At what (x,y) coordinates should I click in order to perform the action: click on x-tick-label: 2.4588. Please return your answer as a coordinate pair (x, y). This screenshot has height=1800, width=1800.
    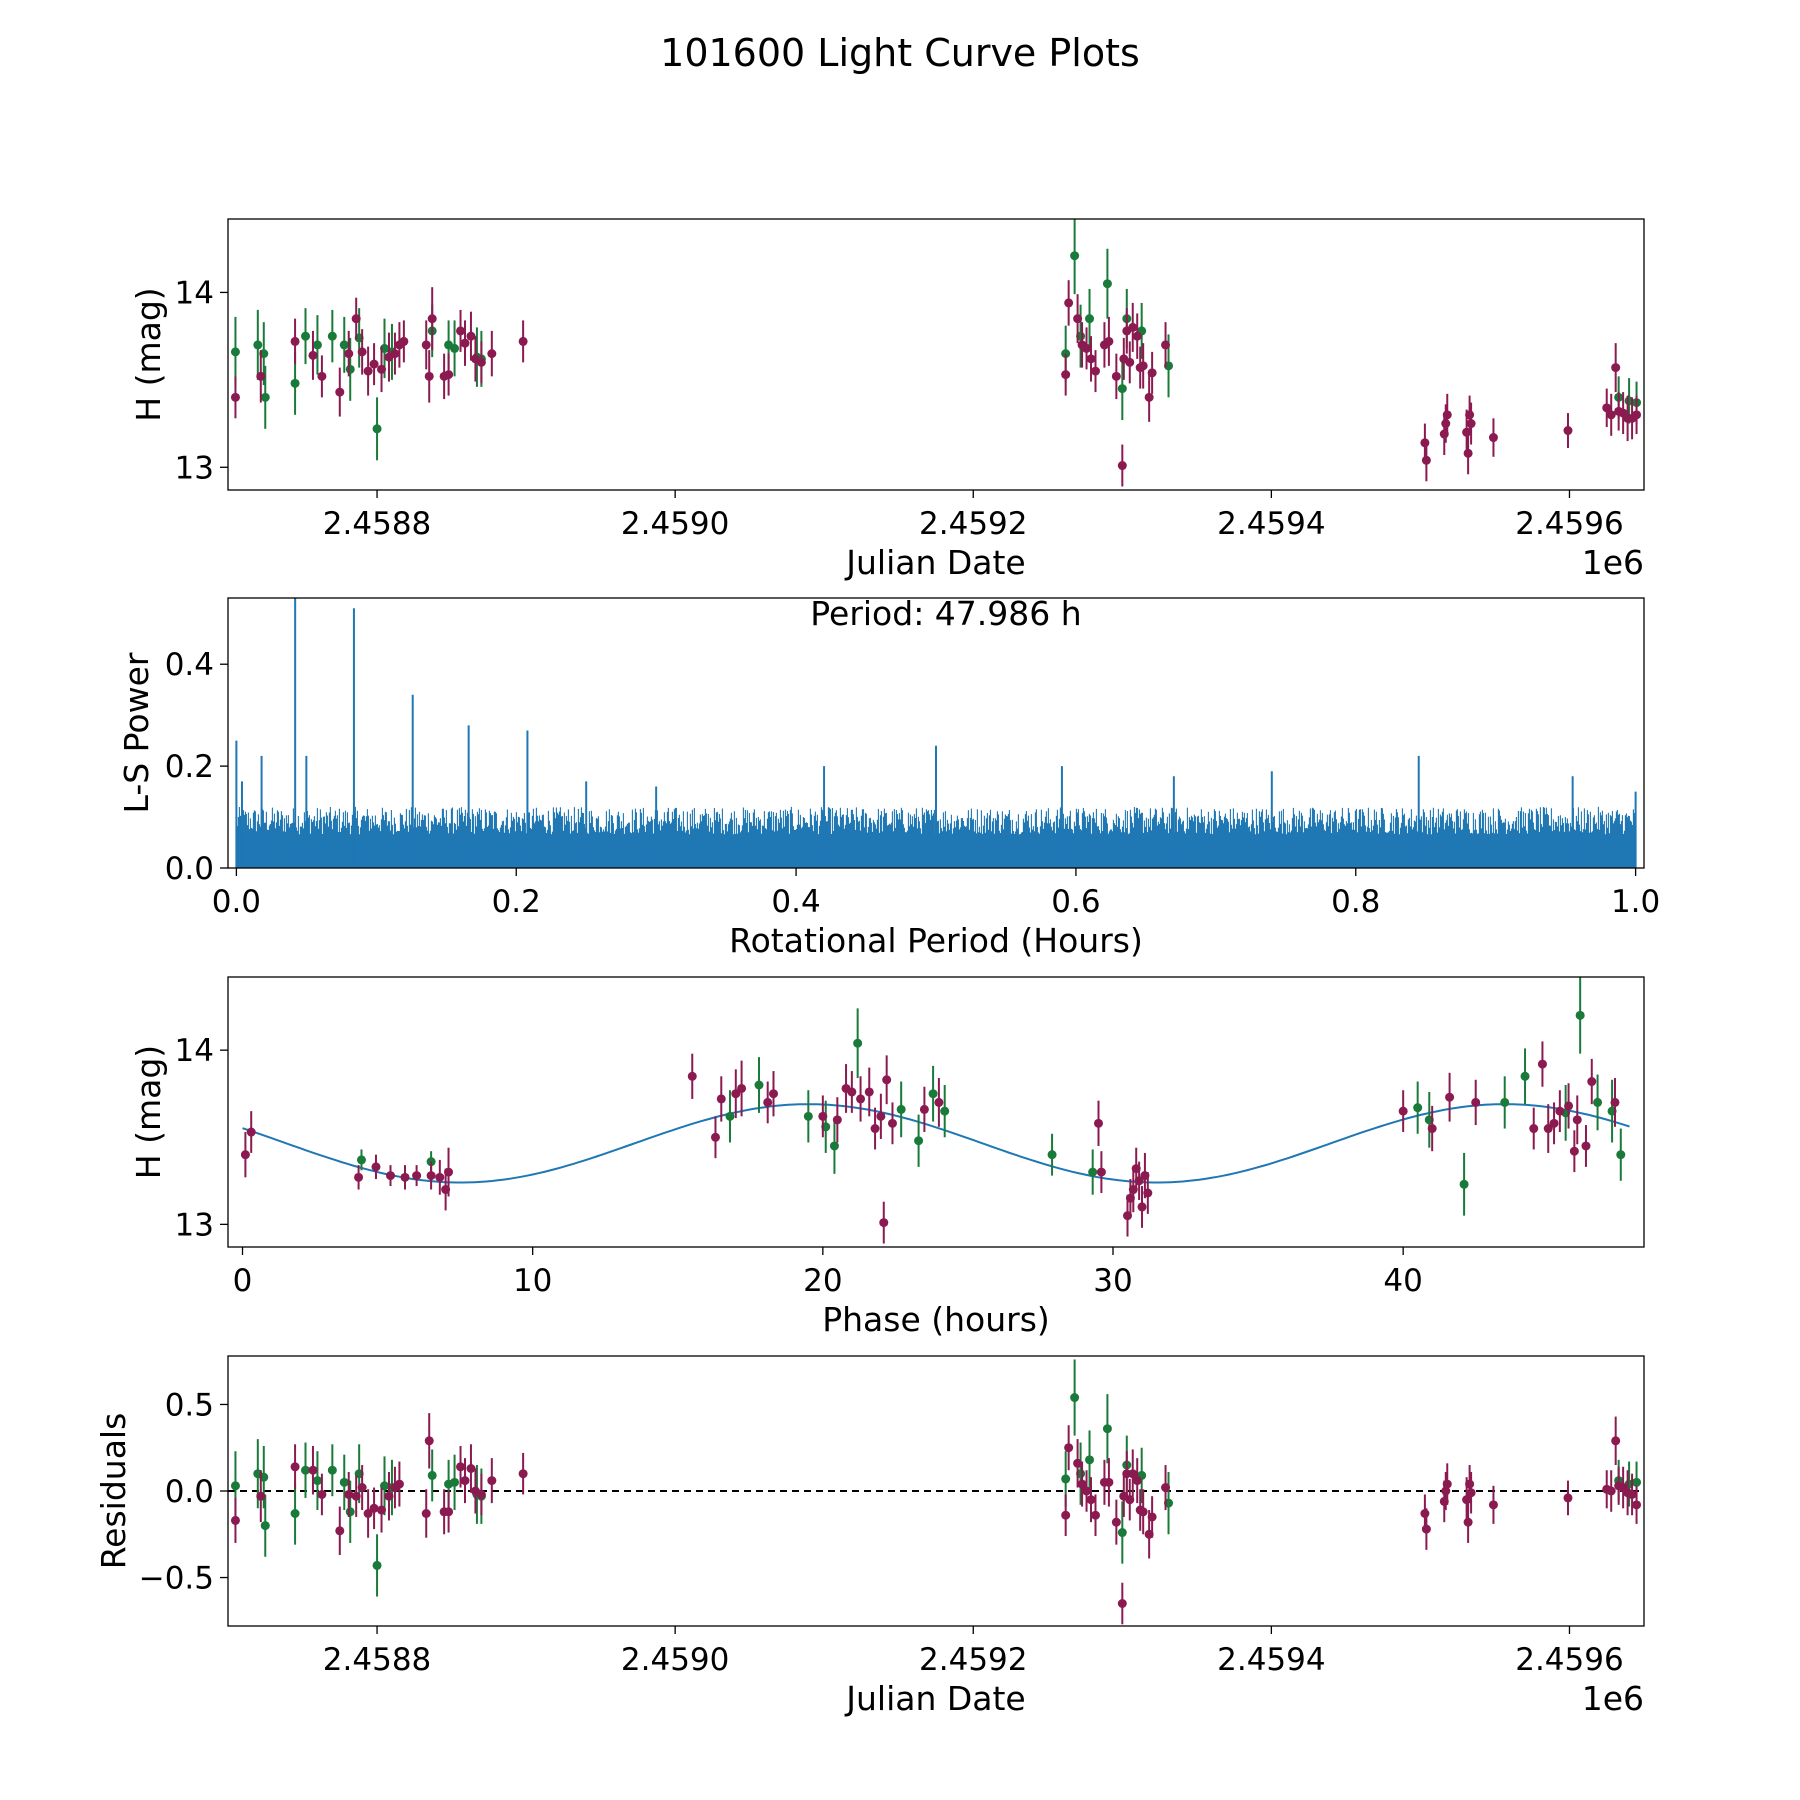
    Looking at the image, I should click on (377, 1660).